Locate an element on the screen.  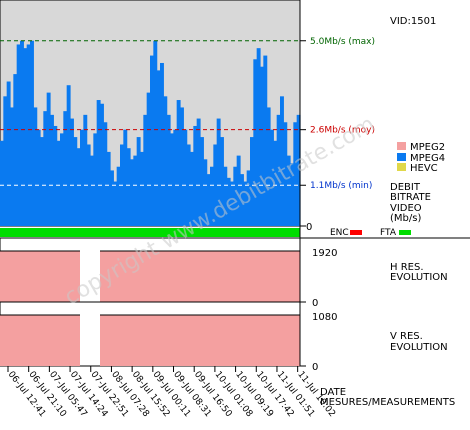
bitrate-zero-label: 0 is located at coordinates (309, 227).